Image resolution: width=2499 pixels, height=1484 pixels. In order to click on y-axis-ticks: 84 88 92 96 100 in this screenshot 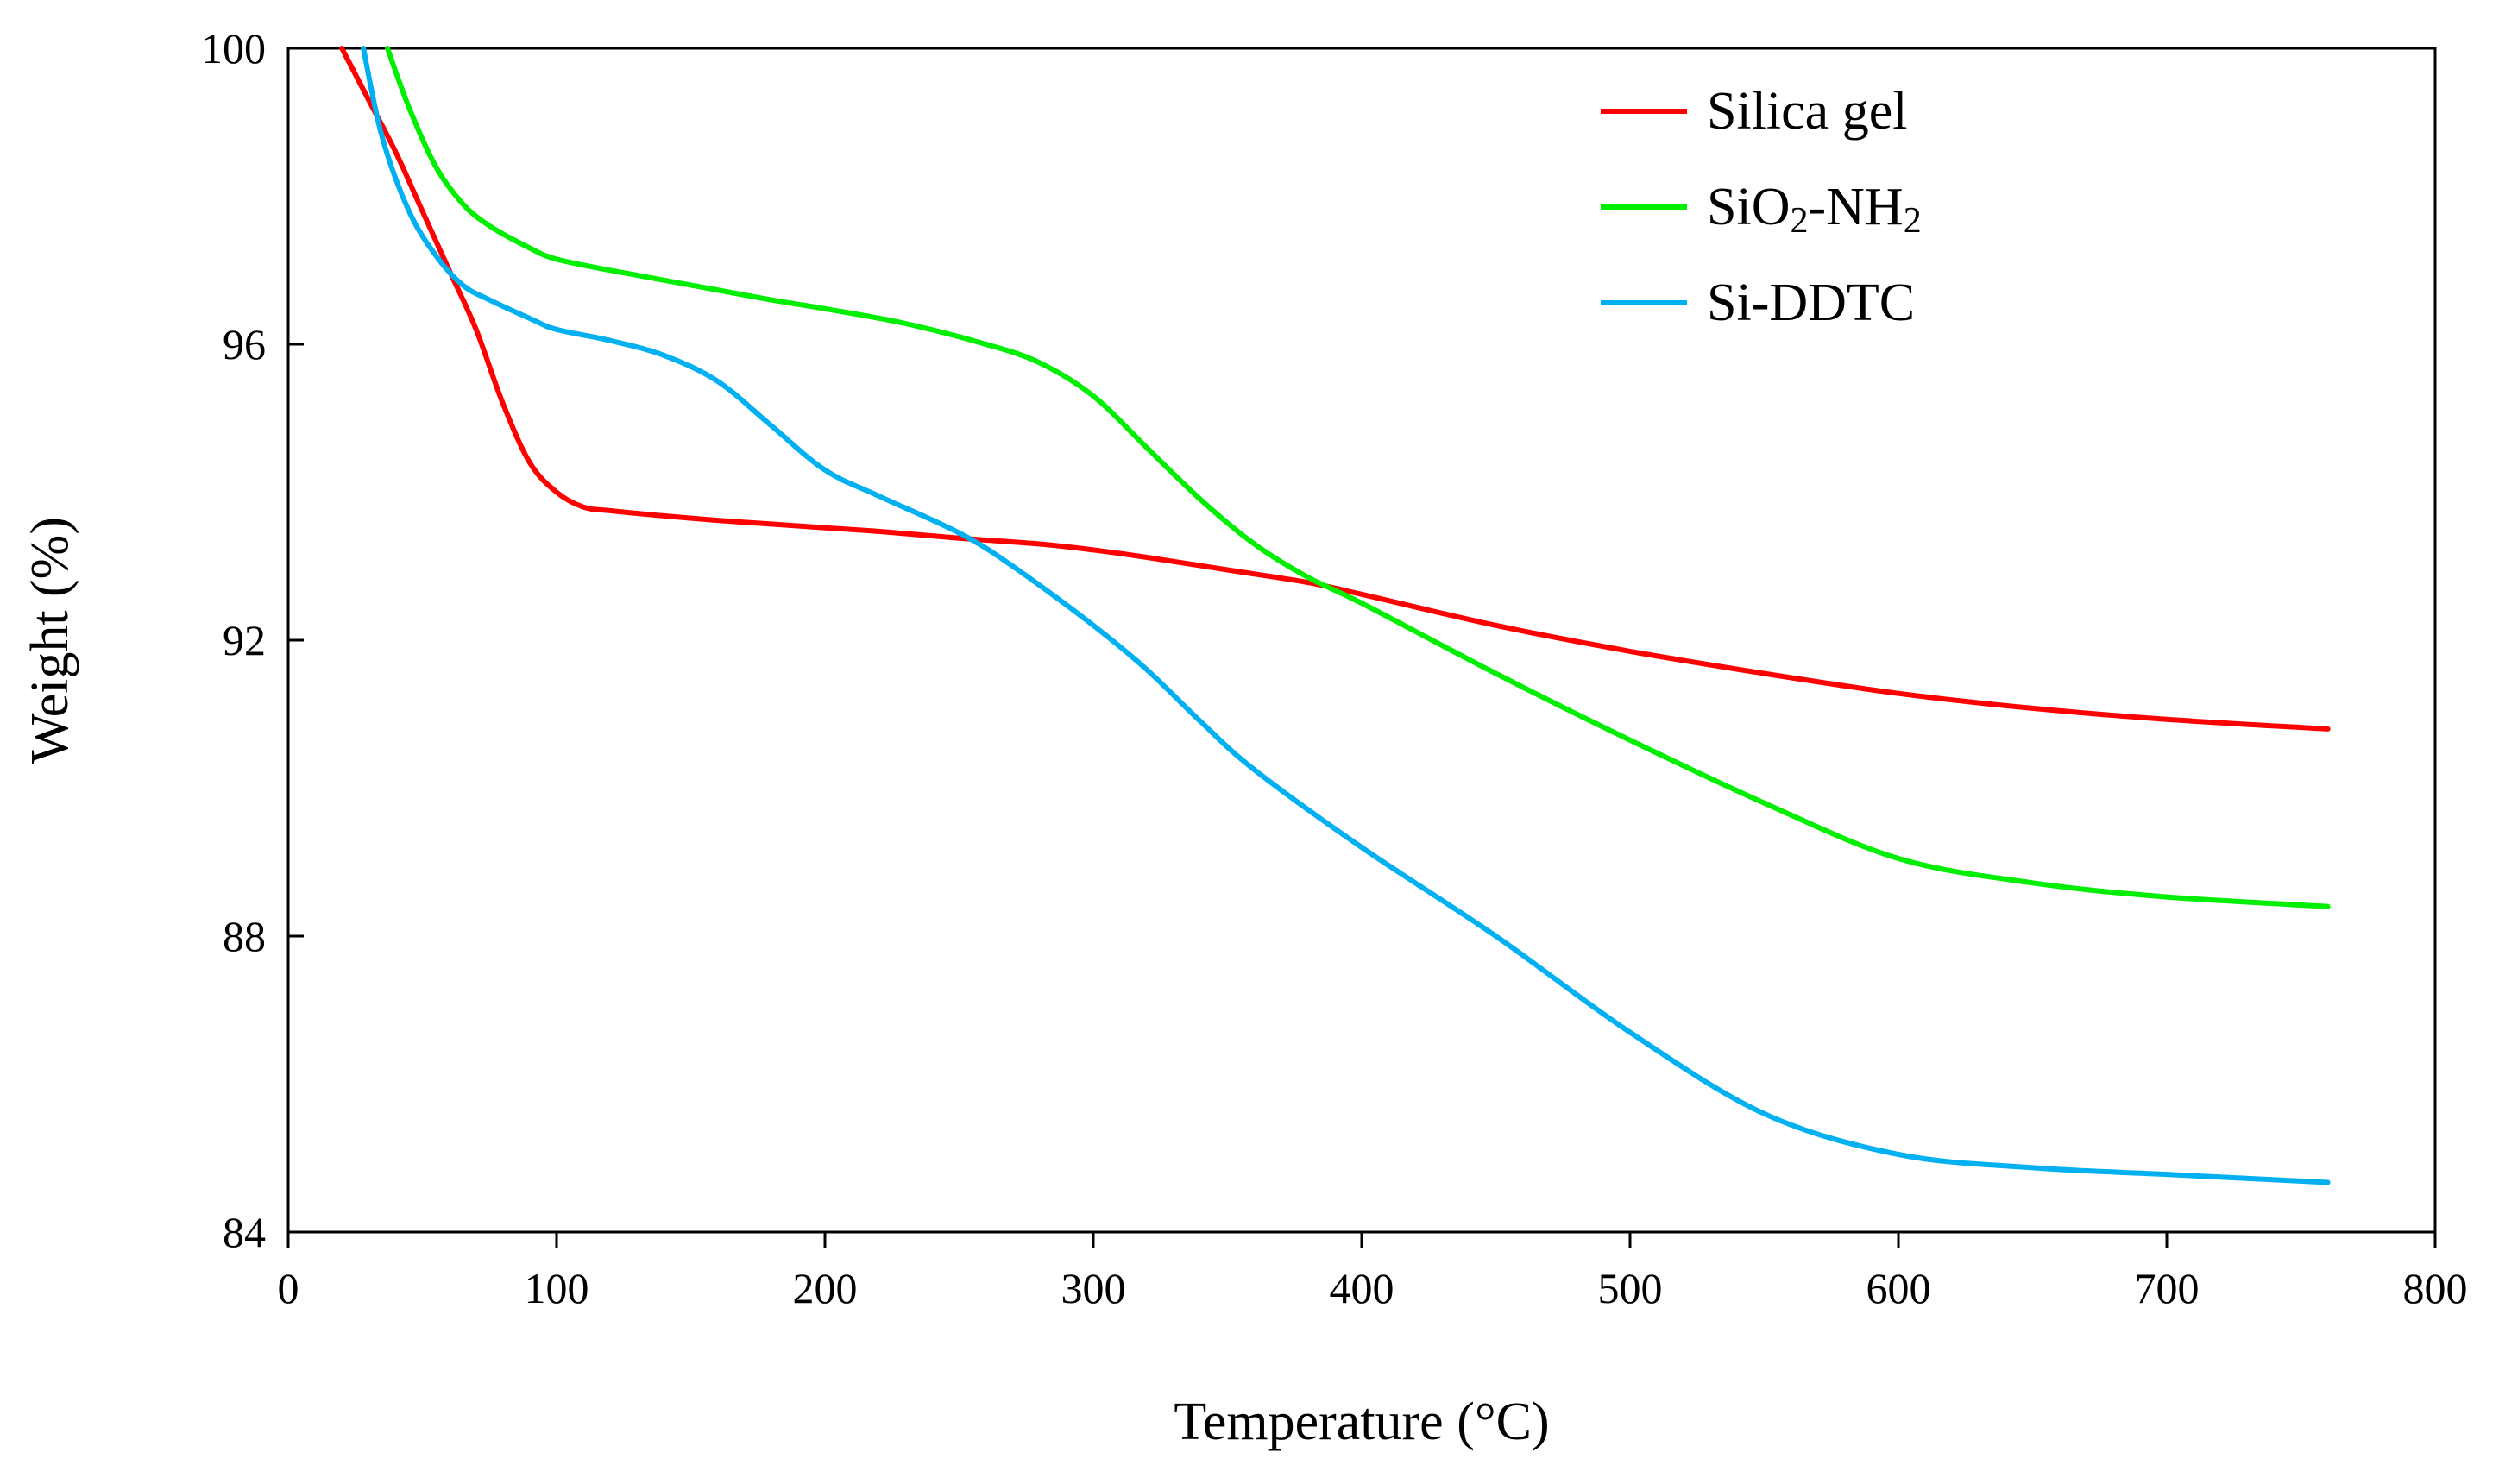, I will do `click(252, 640)`.